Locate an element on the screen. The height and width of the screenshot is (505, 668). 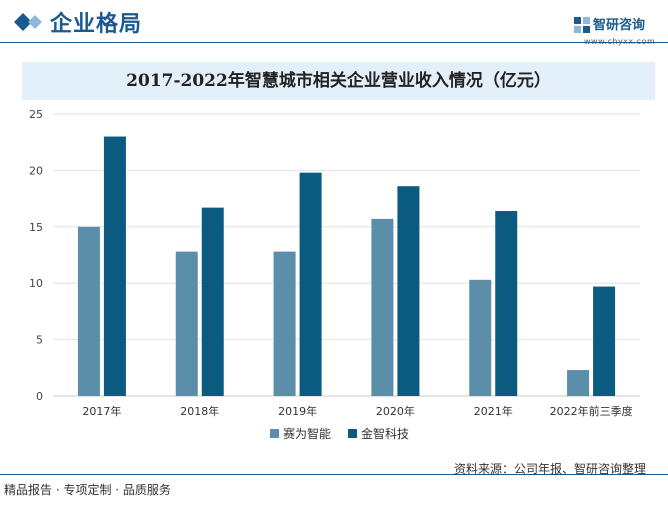
x-tick-label: 2021年 is located at coordinates (493, 411).